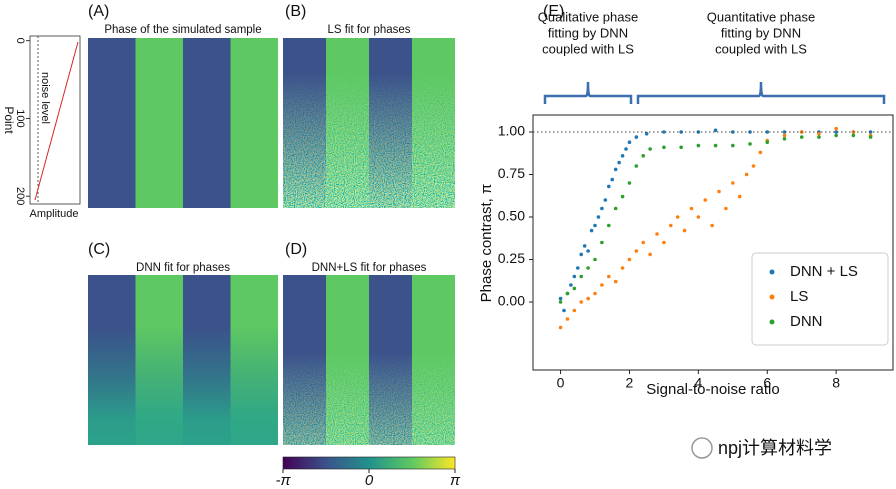 Image resolution: width=896 pixels, height=489 pixels. I want to click on panel-title: LS fit for phases, so click(368, 30).